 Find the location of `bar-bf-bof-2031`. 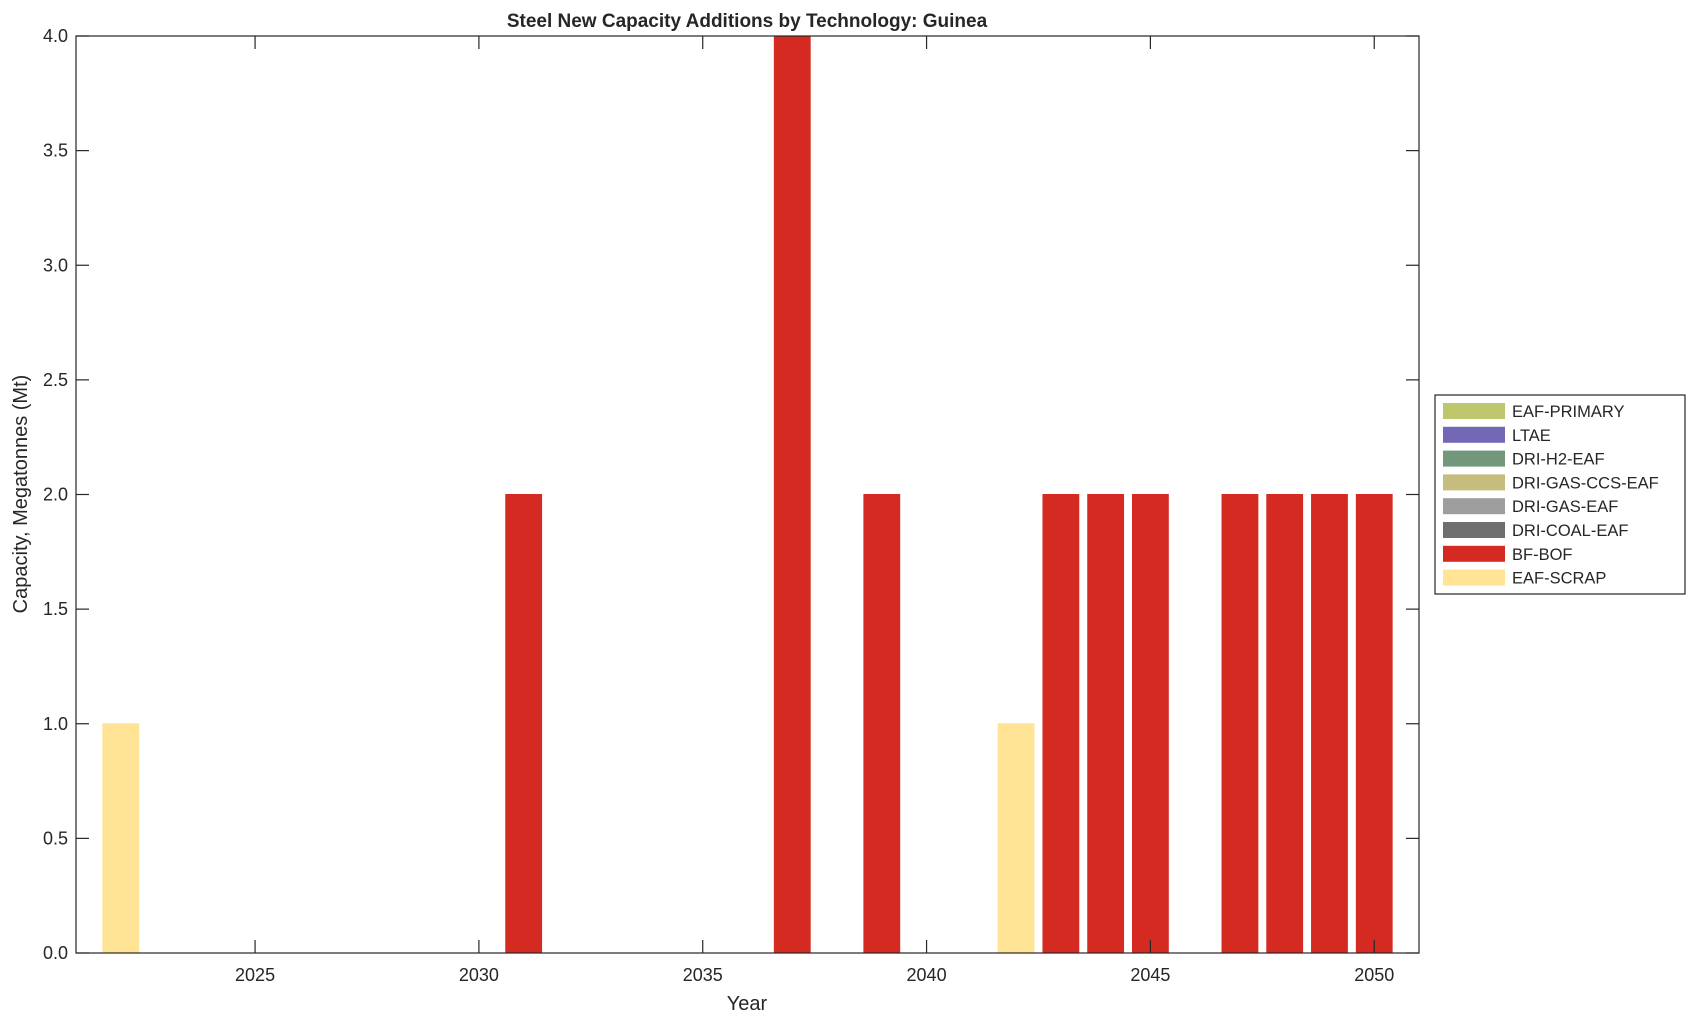

bar-bf-bof-2031 is located at coordinates (524, 724).